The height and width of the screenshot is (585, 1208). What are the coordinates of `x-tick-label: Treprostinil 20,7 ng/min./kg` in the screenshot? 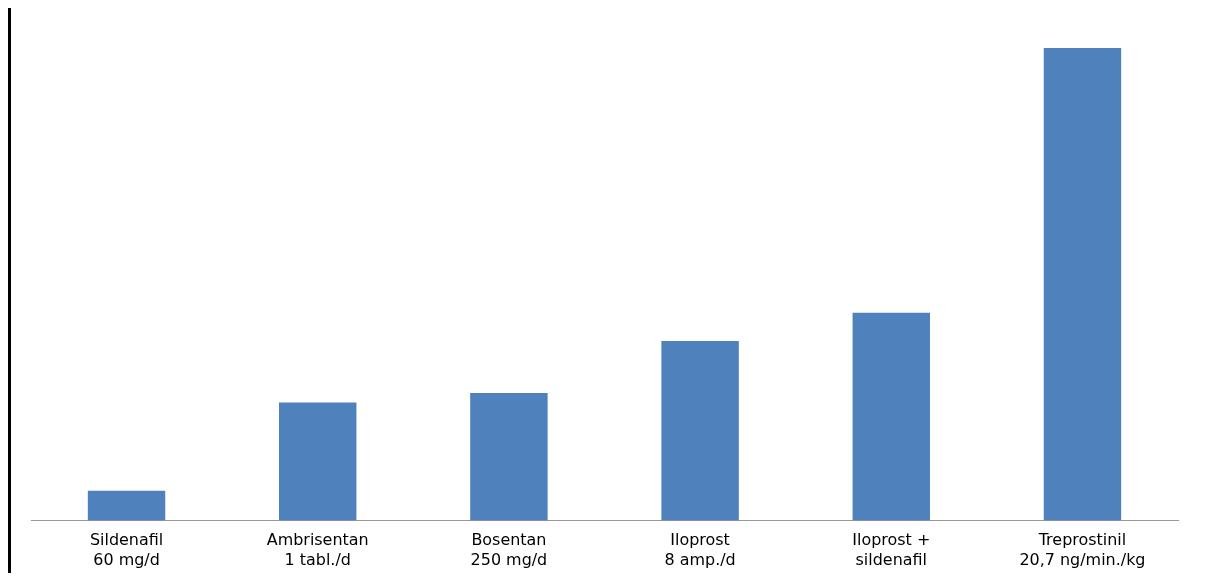 It's located at (1082, 549).